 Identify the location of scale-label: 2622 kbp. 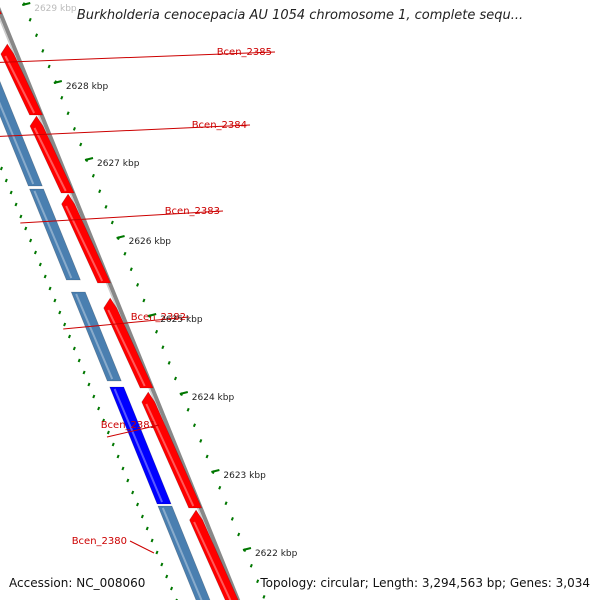
(276, 554).